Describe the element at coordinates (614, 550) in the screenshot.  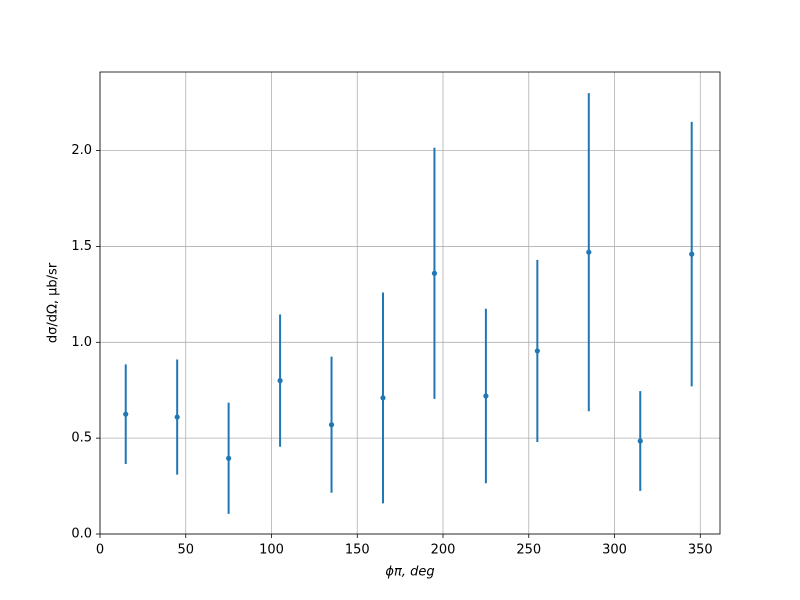
I see `x-tick-label: 300` at that location.